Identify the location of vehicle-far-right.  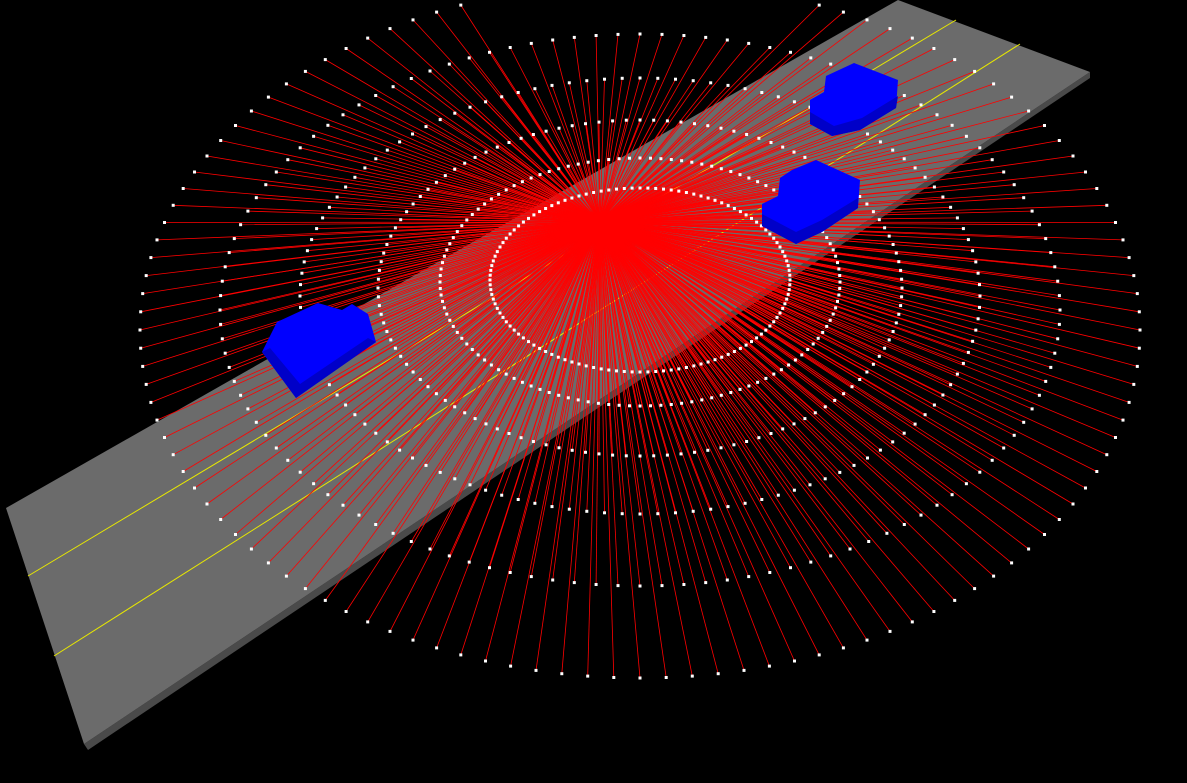
(854, 99).